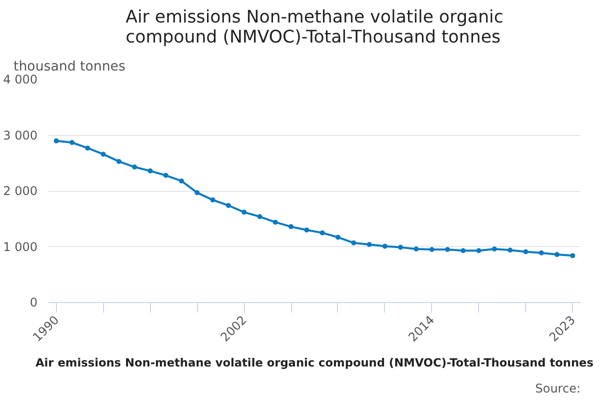 Image resolution: width=600 pixels, height=400 pixels. Describe the element at coordinates (70, 67) in the screenshot. I see `y-axis-title: thousand tonnes` at that location.